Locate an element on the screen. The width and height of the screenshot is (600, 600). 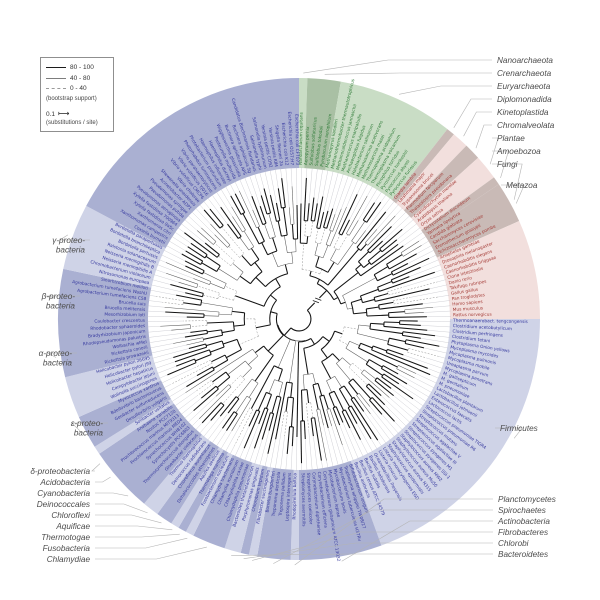
connector-fusobacteria is located at coordinates (141, 543).